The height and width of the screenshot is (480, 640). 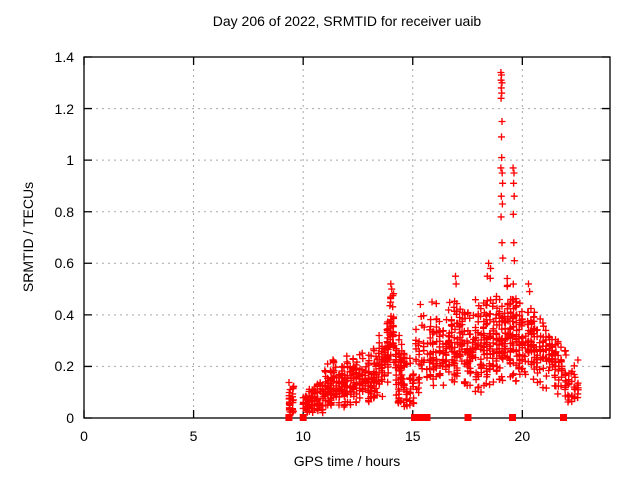 I want to click on y-tick-label: 0.4, so click(x=64, y=314).